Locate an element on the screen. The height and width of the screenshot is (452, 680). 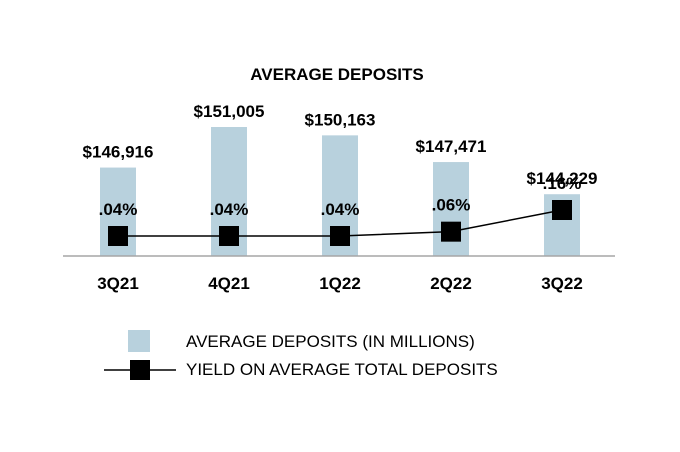
yield-marker-3Q22 is located at coordinates (562, 210).